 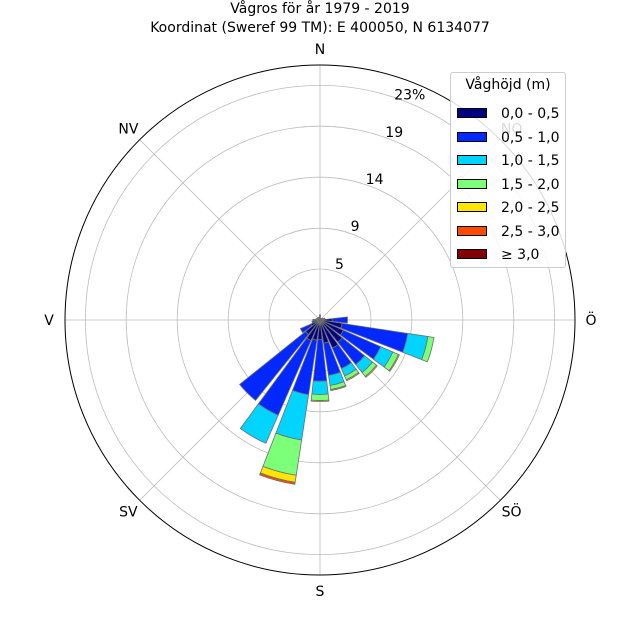 I want to click on radial-tick-label: 5, so click(x=339, y=265).